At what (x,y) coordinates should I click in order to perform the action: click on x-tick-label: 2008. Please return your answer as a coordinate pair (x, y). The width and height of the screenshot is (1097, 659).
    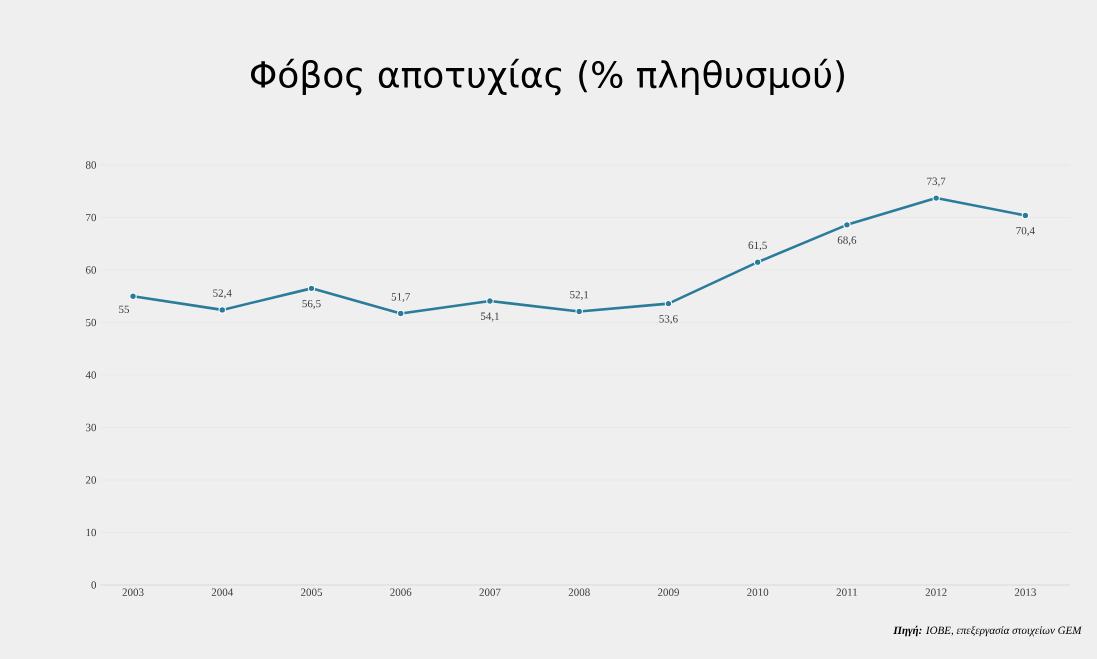
    Looking at the image, I should click on (579, 592).